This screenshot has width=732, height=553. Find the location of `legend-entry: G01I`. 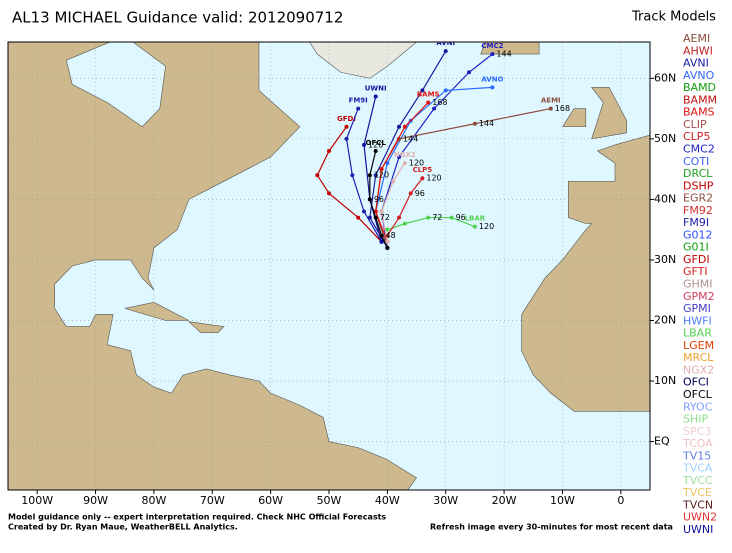

legend-entry: G01I is located at coordinates (696, 247).